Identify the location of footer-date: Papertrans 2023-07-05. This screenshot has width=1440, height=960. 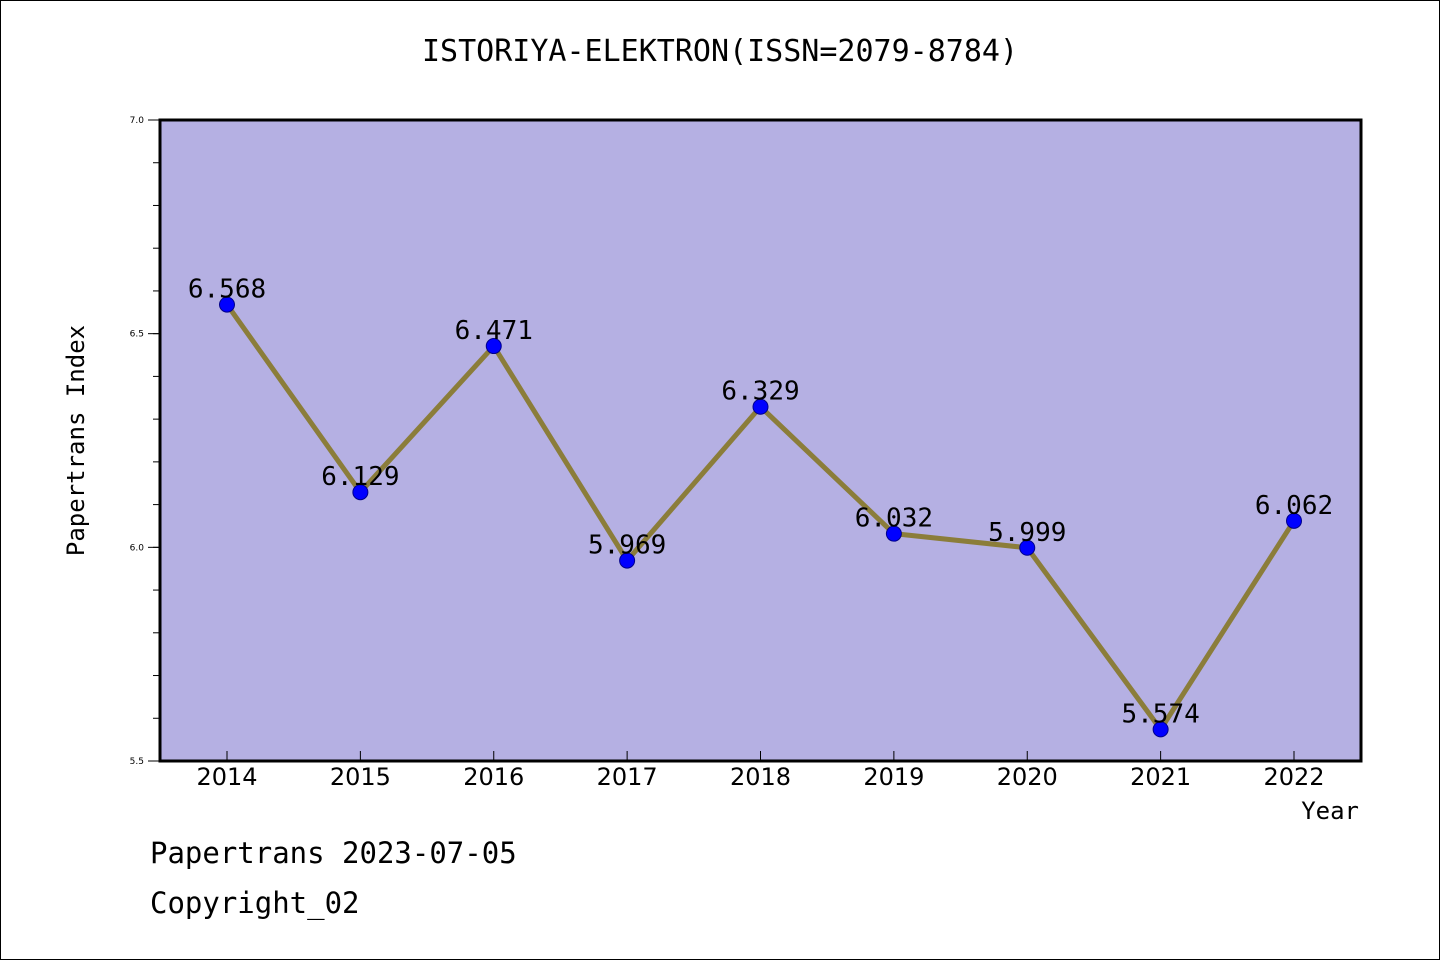
(333, 853).